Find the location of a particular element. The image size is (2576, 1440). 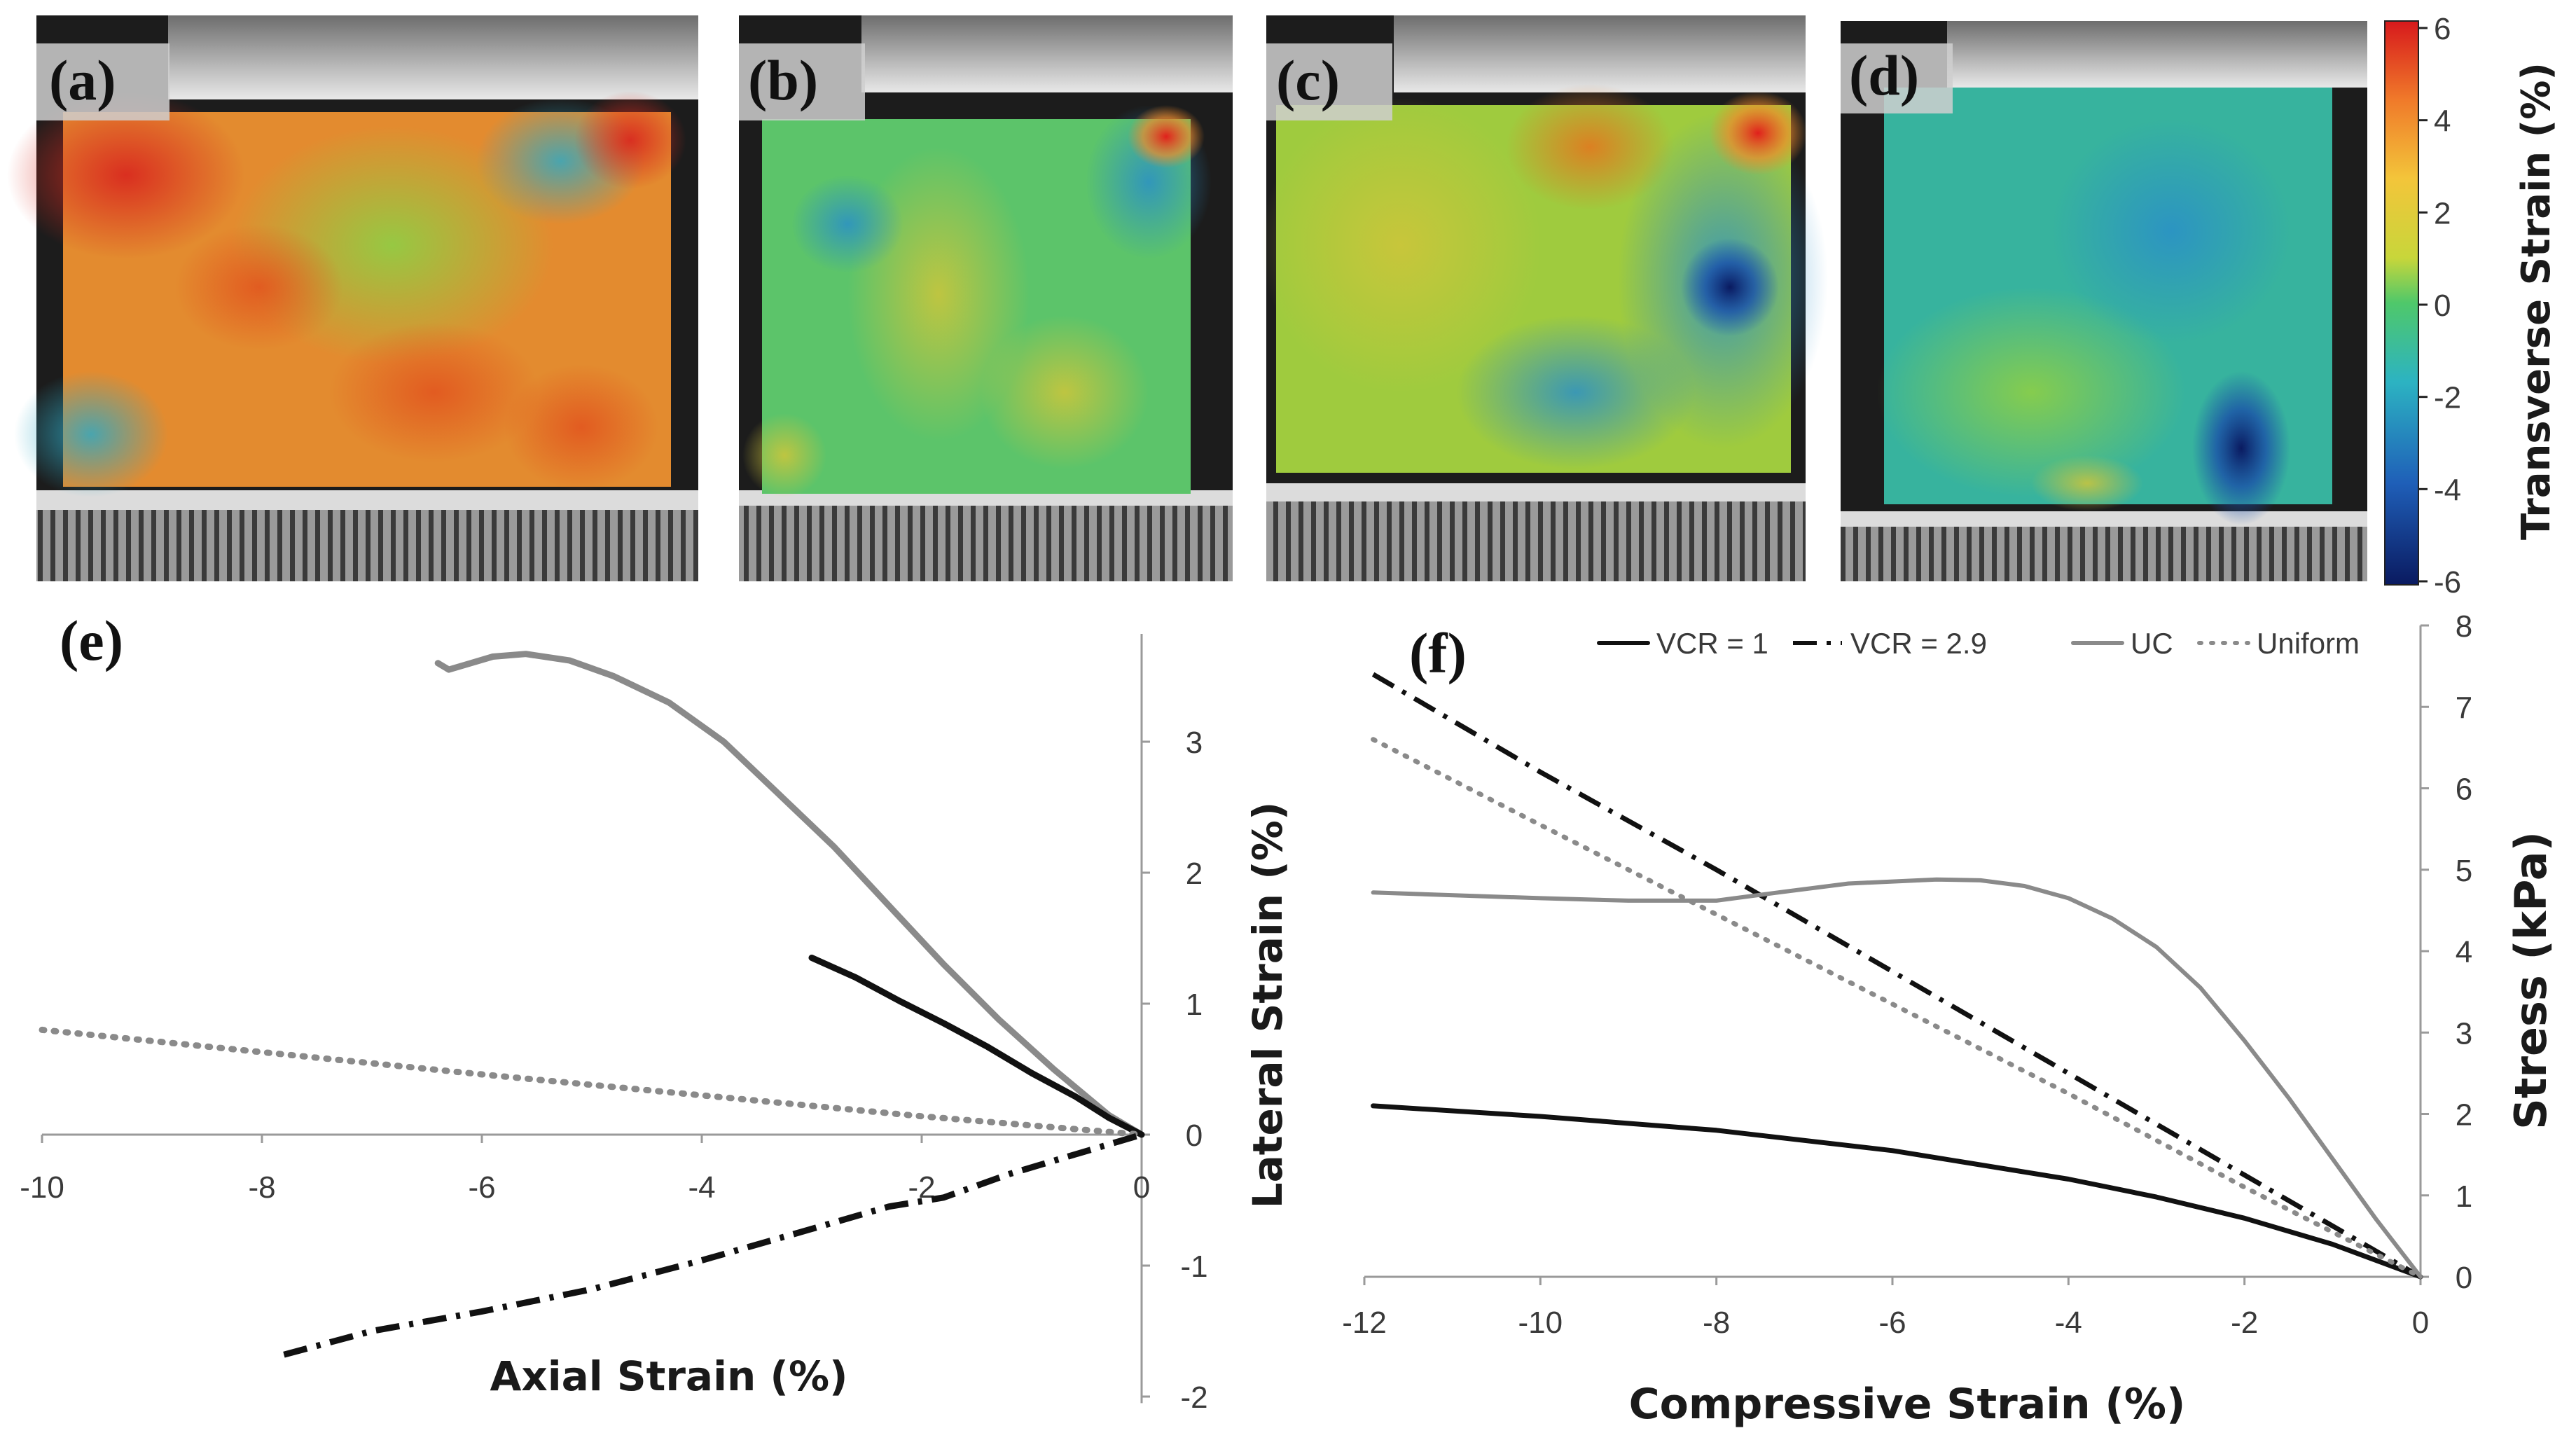

colorbar-tick-label: 6 is located at coordinates (2442, 29).